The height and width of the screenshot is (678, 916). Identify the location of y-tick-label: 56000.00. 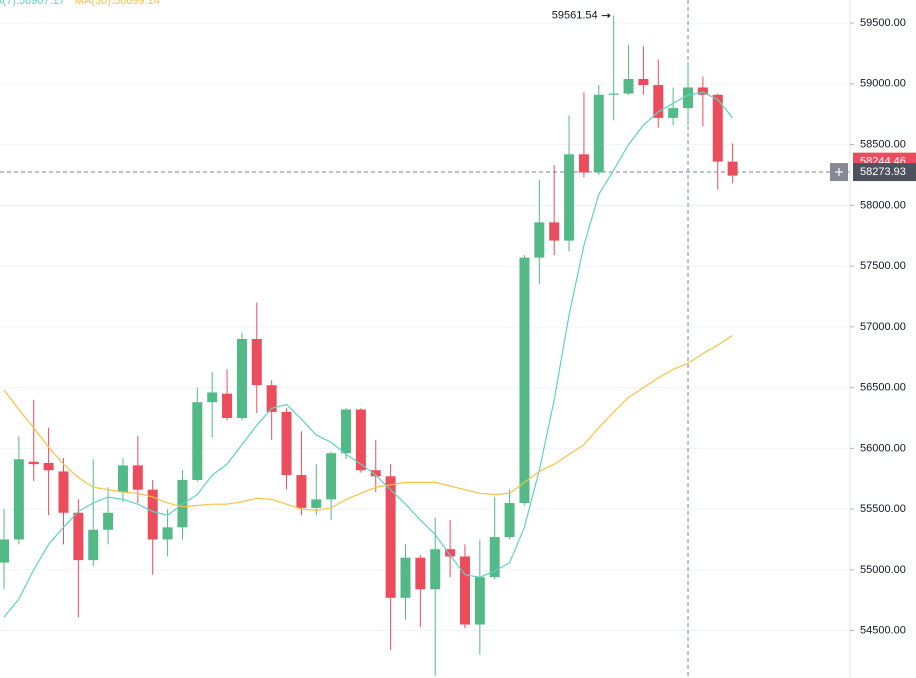
(883, 448).